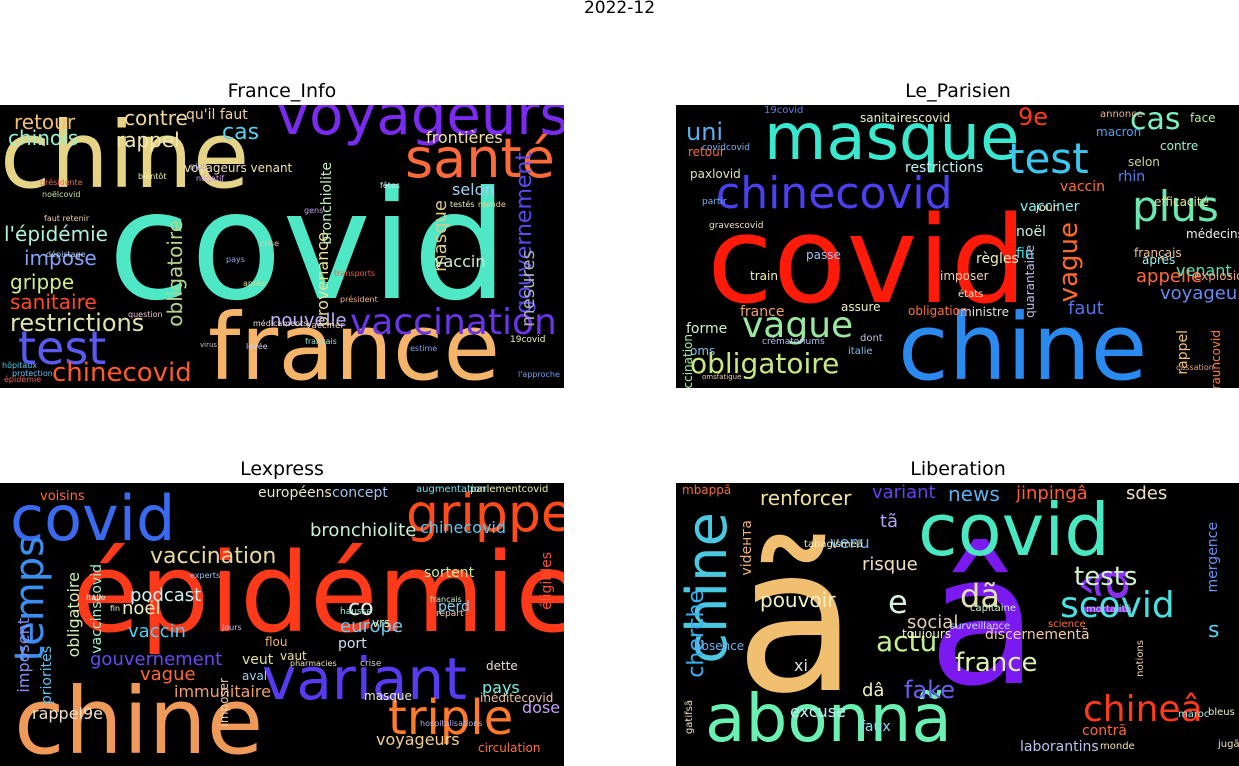 This screenshot has width=1239, height=766. Describe the element at coordinates (1014, 530) in the screenshot. I see `word-3-2: covid` at that location.